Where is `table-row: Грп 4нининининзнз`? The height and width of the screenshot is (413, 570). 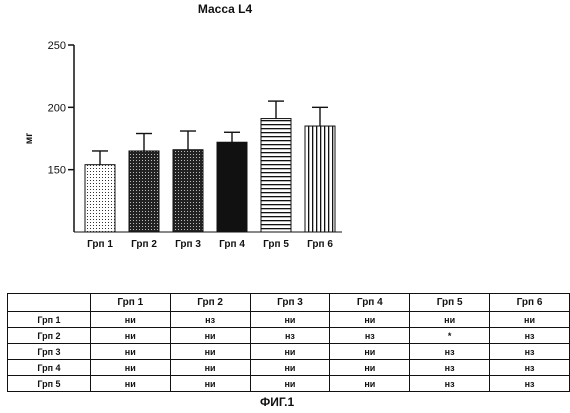 table-row: Грп 4нининининзнз is located at coordinates (289, 368).